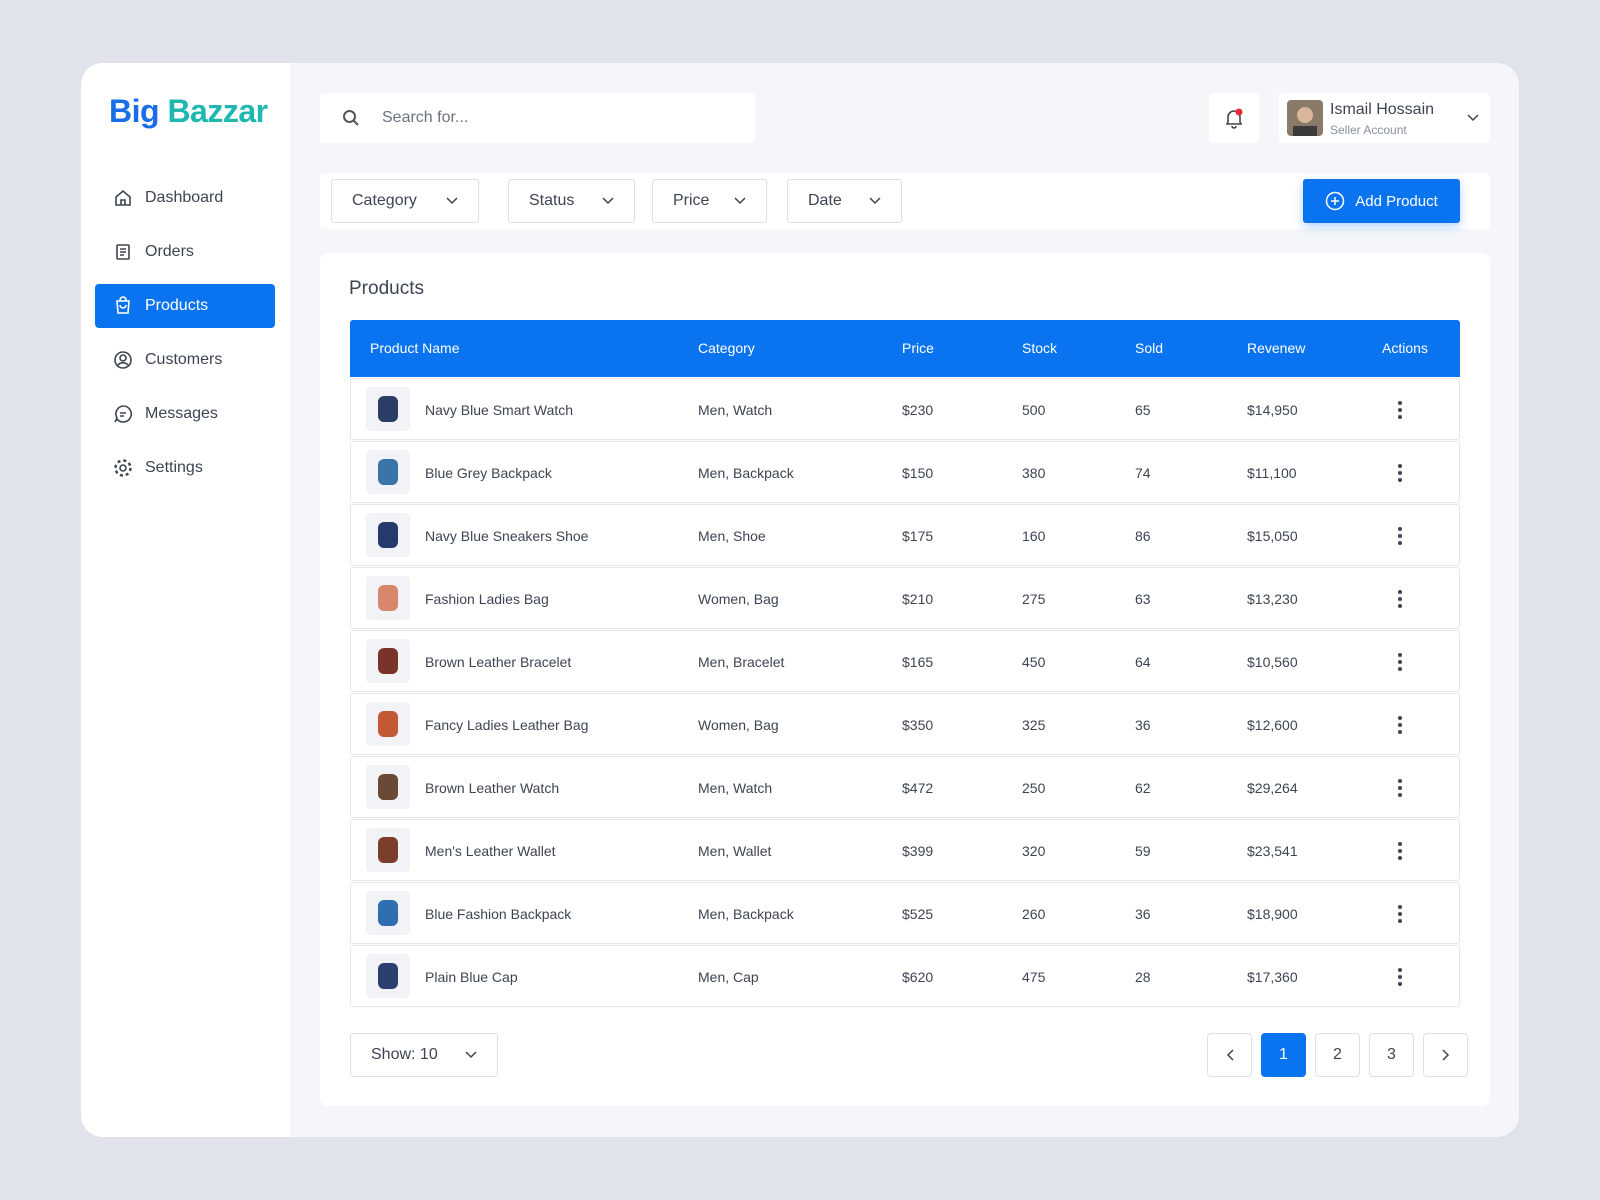 The height and width of the screenshot is (1200, 1600). Describe the element at coordinates (738, 725) in the screenshot. I see `table-cell: Women, Bag` at that location.